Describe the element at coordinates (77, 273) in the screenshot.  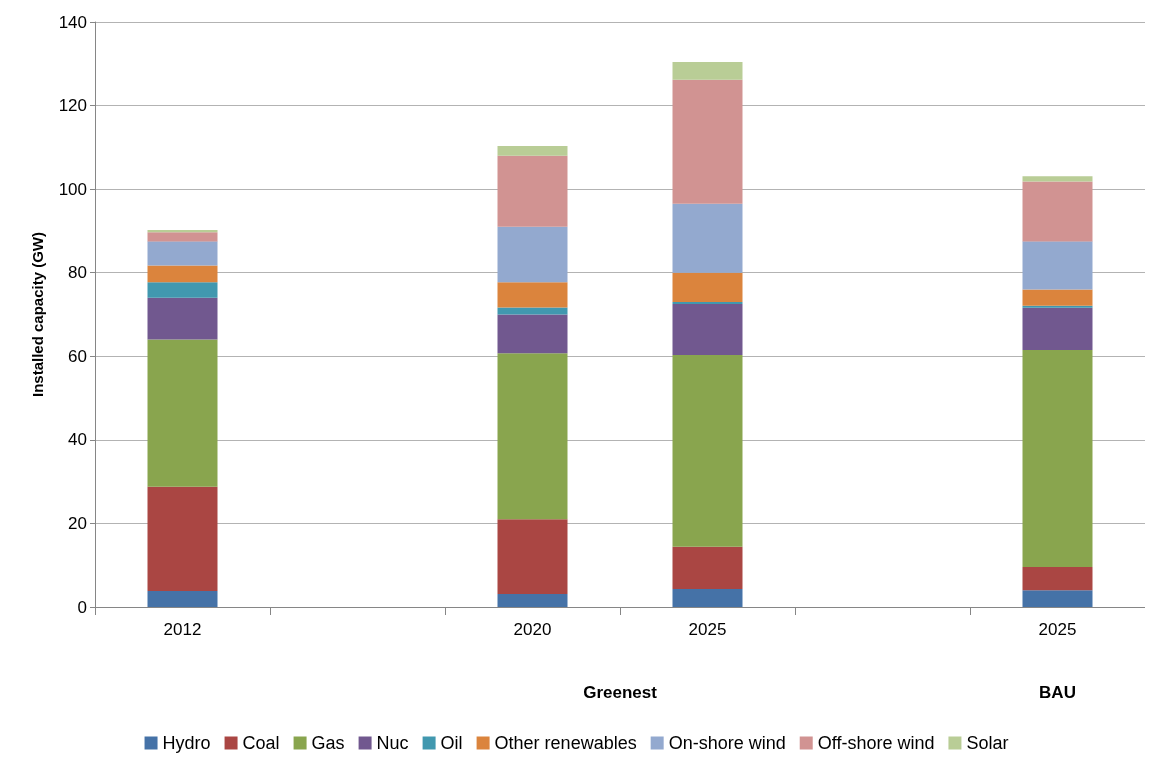
I see `y-tick-label: 80` at that location.